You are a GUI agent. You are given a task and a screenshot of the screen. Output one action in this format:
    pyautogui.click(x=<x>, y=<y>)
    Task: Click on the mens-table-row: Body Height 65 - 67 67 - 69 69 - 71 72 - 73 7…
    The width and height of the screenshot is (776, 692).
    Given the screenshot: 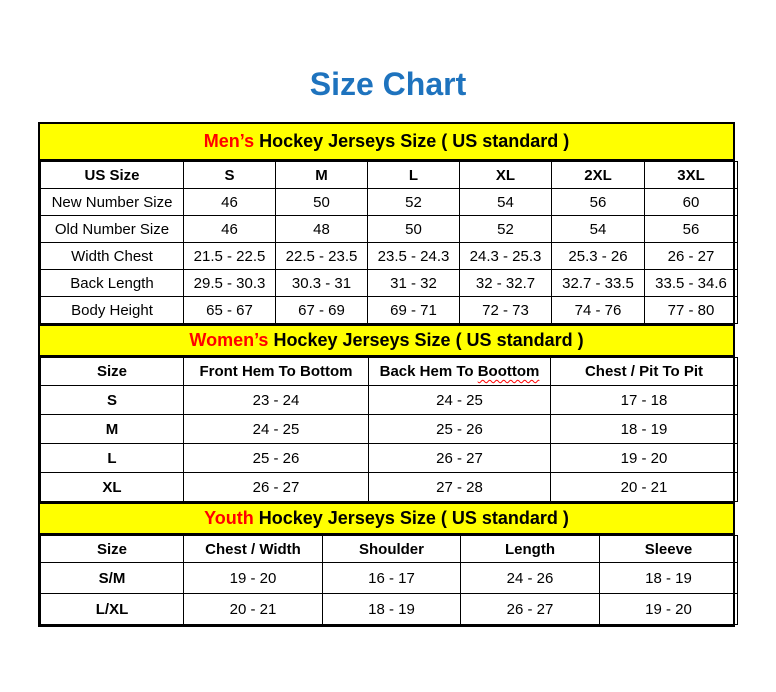 What is the action you would take?
    pyautogui.click(x=389, y=310)
    